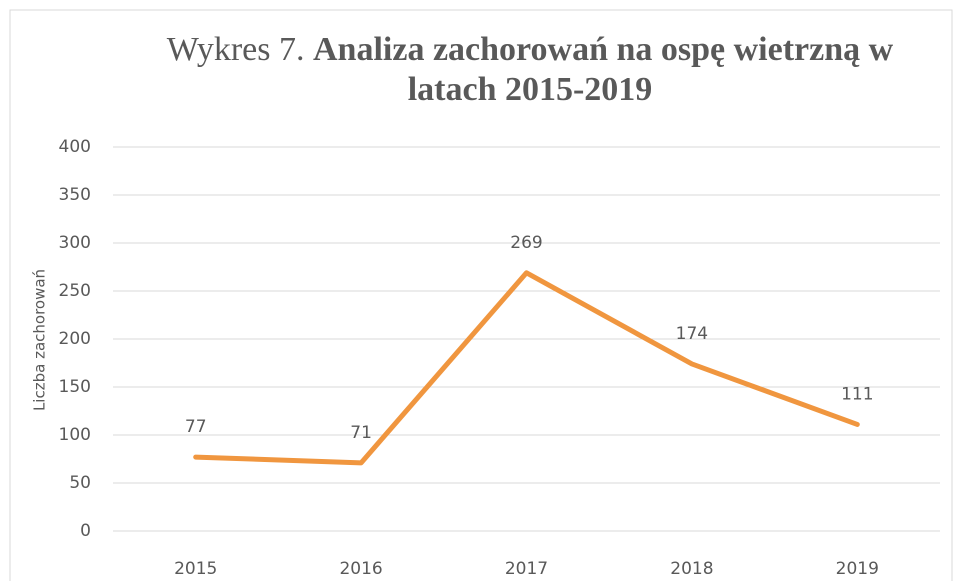 The height and width of the screenshot is (581, 953). I want to click on y-tick-label: 0, so click(85, 531).